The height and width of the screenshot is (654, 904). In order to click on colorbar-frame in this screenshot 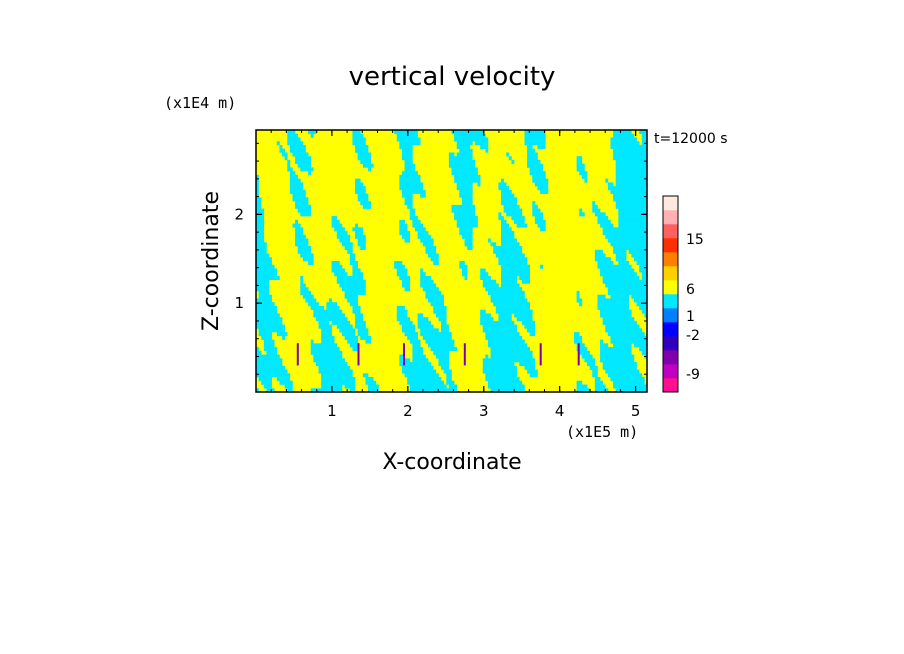, I will do `click(670, 294)`.